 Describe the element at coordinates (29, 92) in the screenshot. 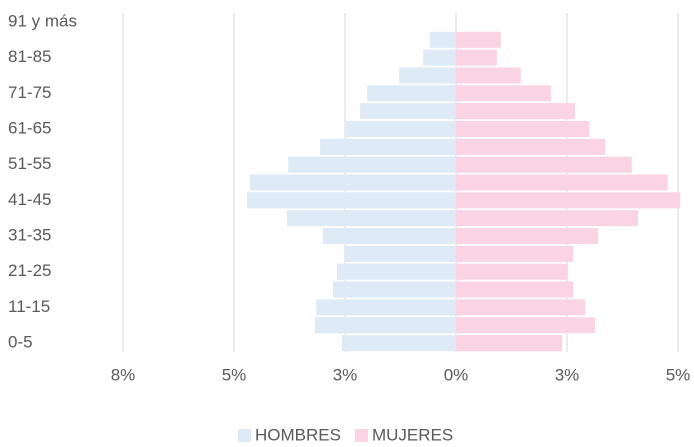

I see `y-tick-label: 71-75` at that location.